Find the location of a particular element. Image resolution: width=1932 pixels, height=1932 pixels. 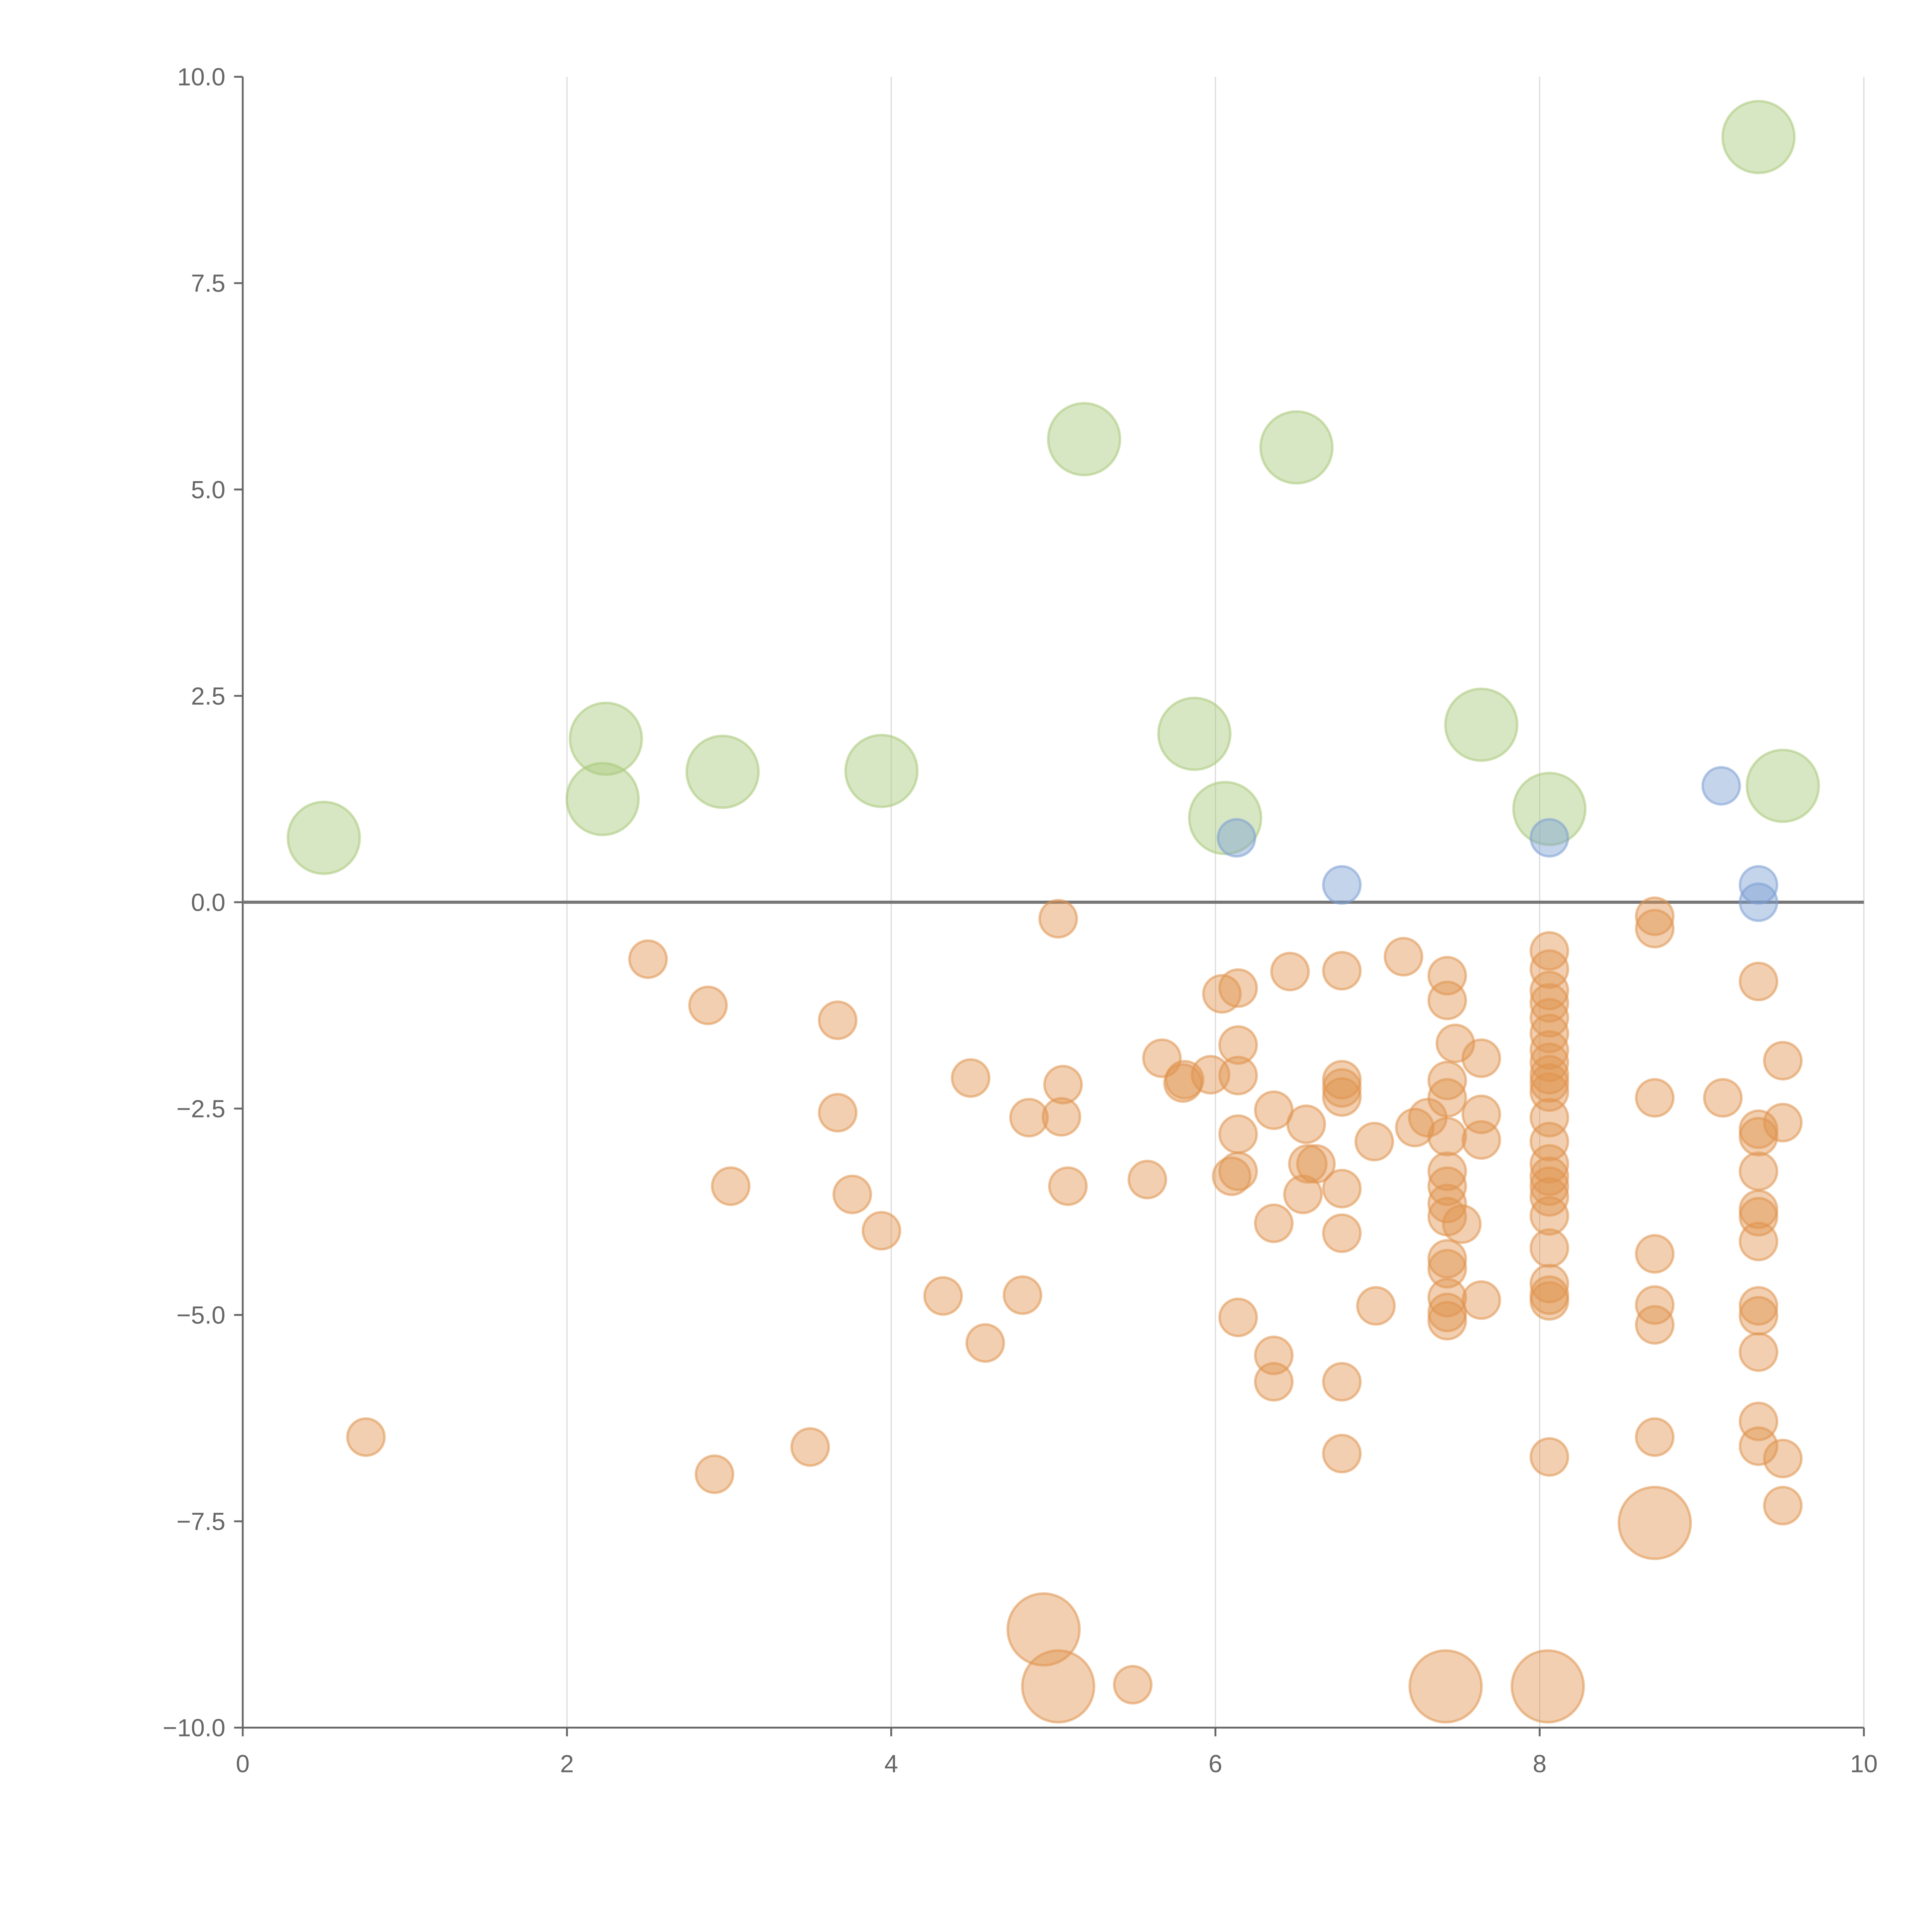

x-tick-label: 8 is located at coordinates (1540, 1764).